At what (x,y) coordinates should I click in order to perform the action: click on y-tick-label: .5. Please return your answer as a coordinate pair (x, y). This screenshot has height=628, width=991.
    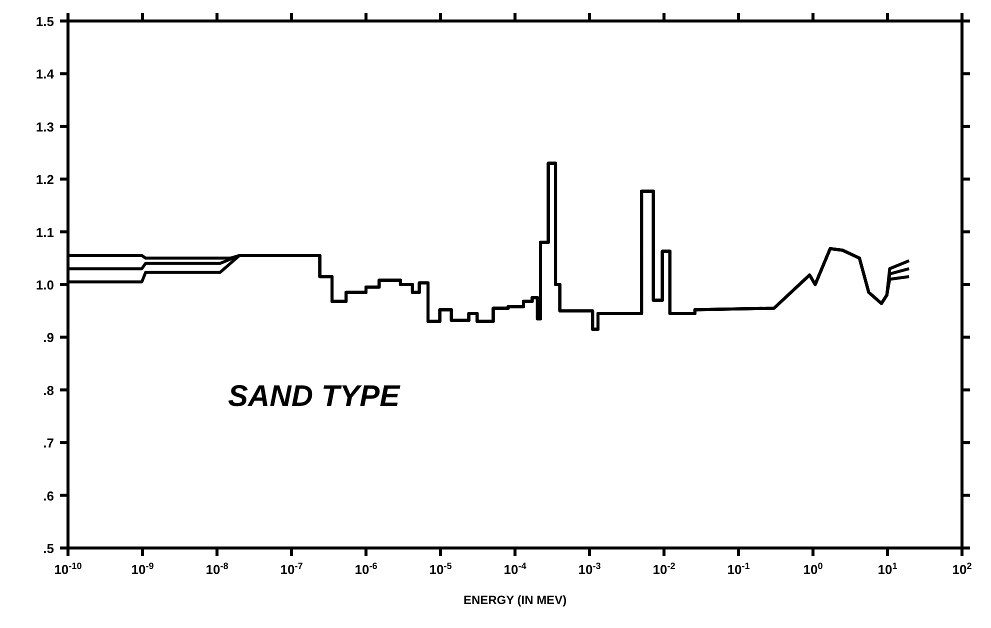
    Looking at the image, I should click on (48, 548).